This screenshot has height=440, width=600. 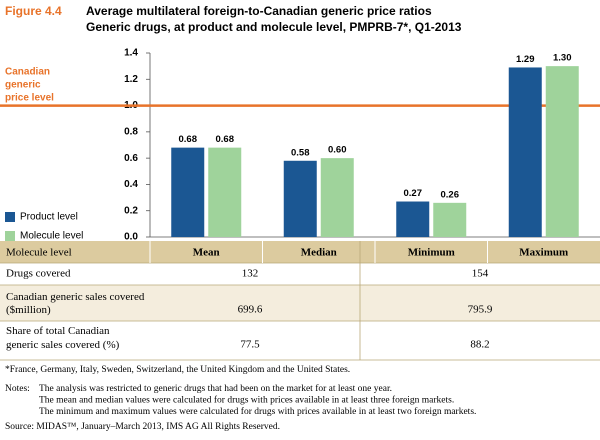 What do you see at coordinates (413, 193) in the screenshot?
I see `value-label: 0.27` at bounding box center [413, 193].